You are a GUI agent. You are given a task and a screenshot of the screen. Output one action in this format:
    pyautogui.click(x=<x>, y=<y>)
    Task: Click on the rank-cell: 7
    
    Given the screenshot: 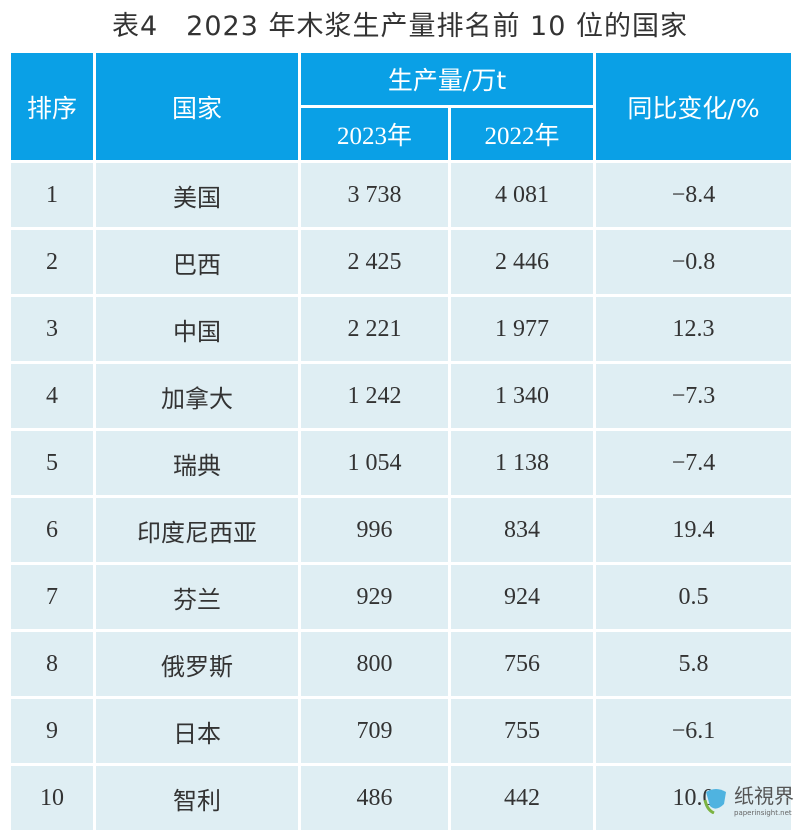 What is the action you would take?
    pyautogui.click(x=52, y=597)
    